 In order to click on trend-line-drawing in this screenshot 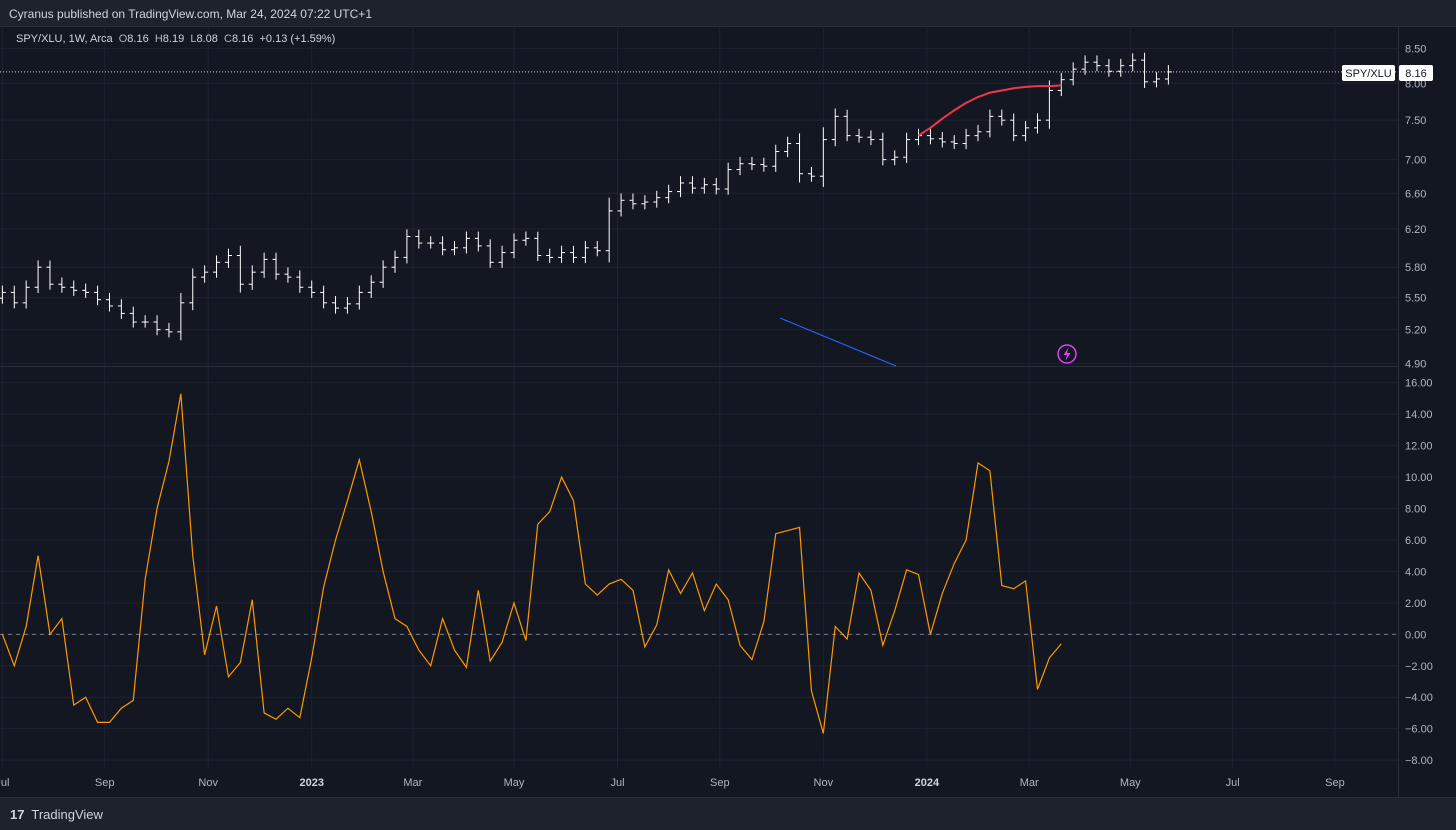, I will do `click(838, 342)`.